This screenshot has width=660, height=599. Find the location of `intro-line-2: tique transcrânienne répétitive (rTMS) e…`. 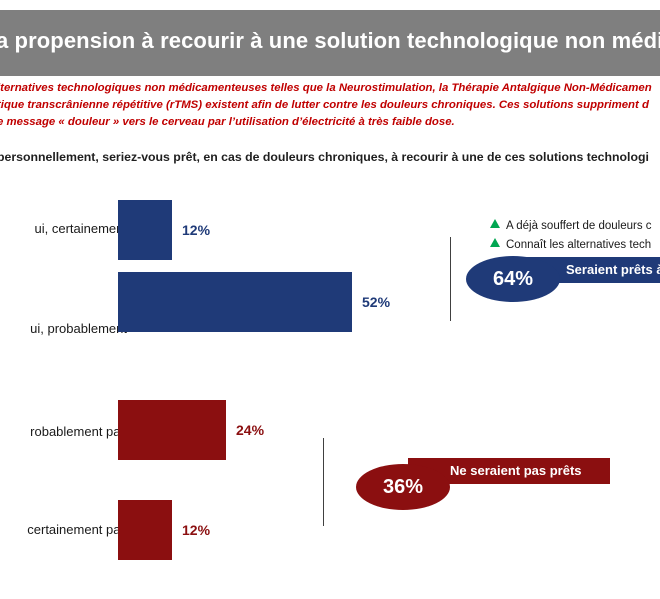

intro-line-2: tique transcrânienne répétitive (rTMS) e… is located at coordinates (324, 105).